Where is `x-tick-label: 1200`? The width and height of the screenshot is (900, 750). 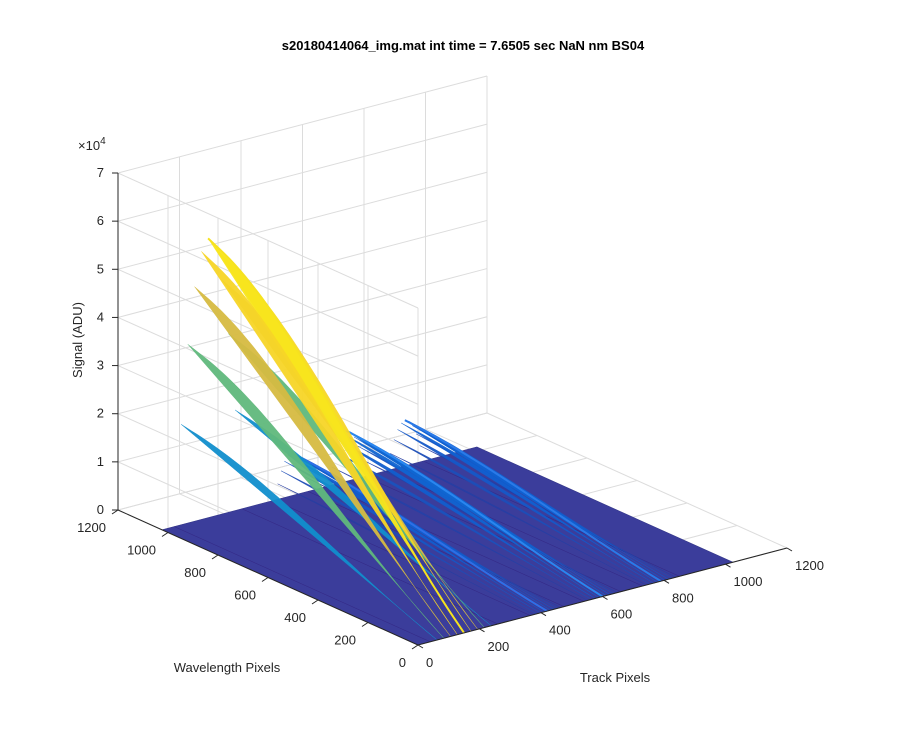
x-tick-label: 1200 is located at coordinates (809, 565).